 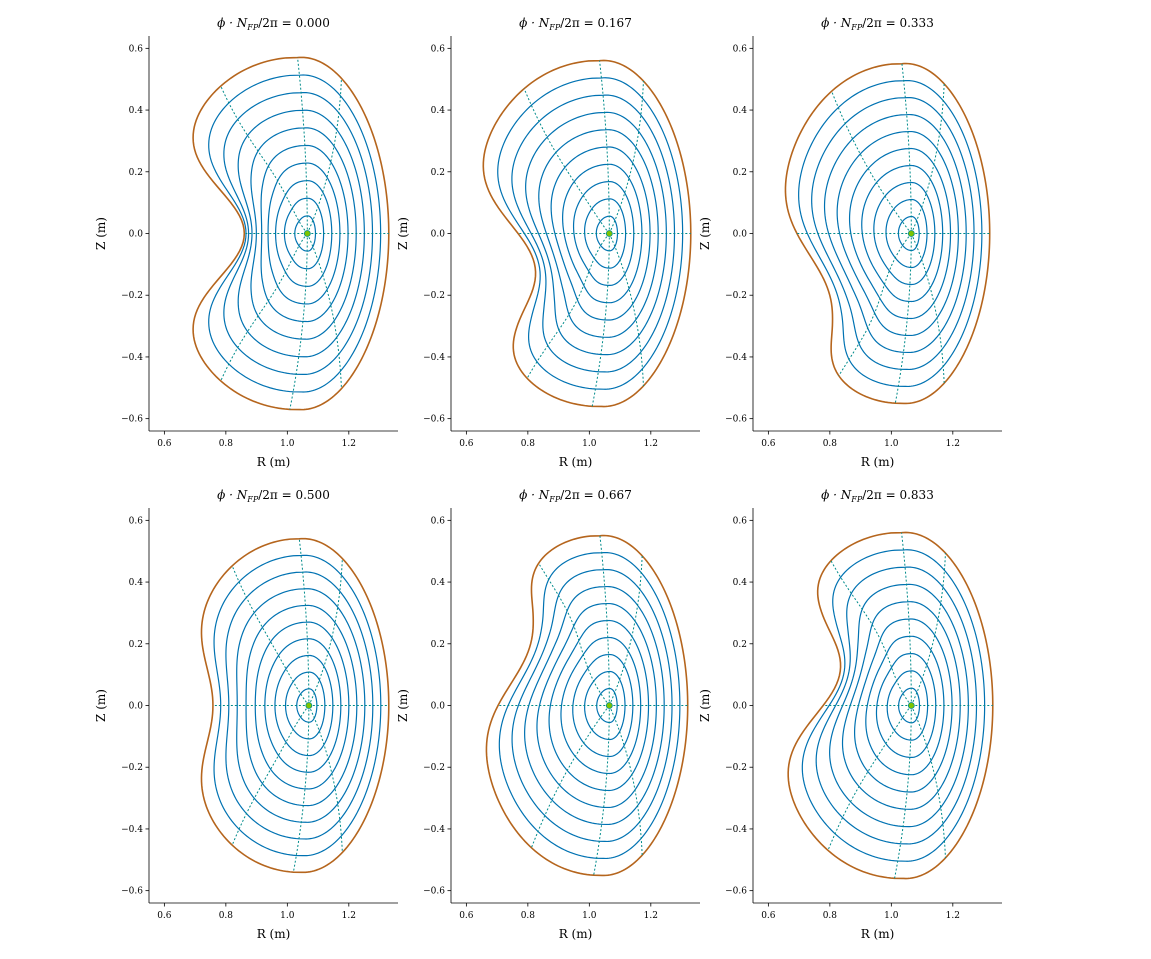 What do you see at coordinates (132, 768) in the screenshot?
I see `y-tick-label: −0.2` at bounding box center [132, 768].